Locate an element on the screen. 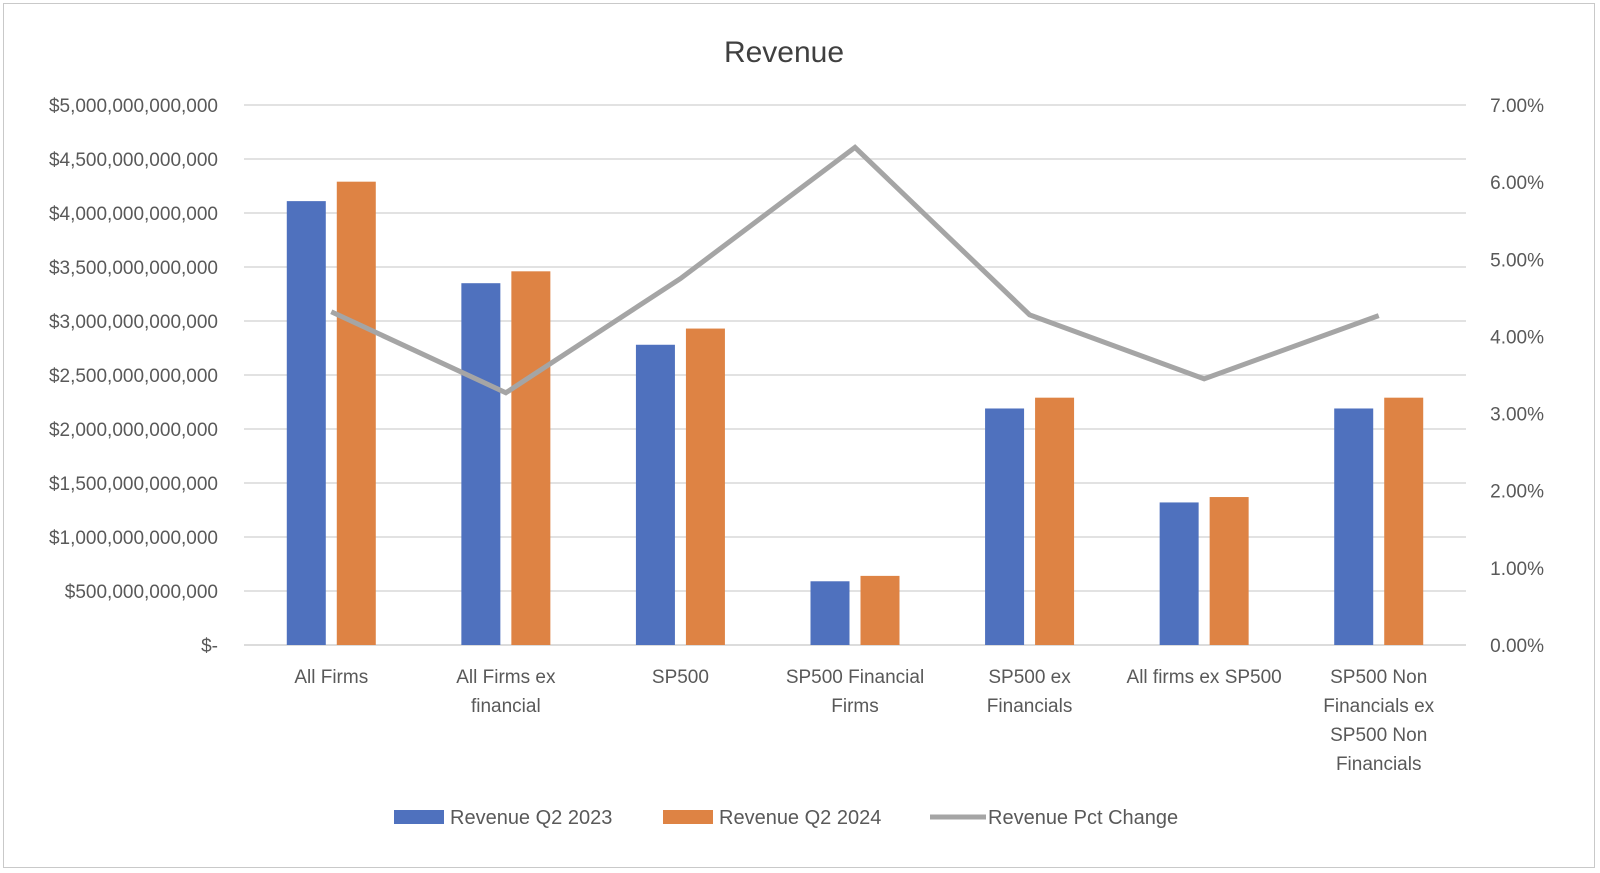  category-label: SP500 ex is located at coordinates (1029, 677).